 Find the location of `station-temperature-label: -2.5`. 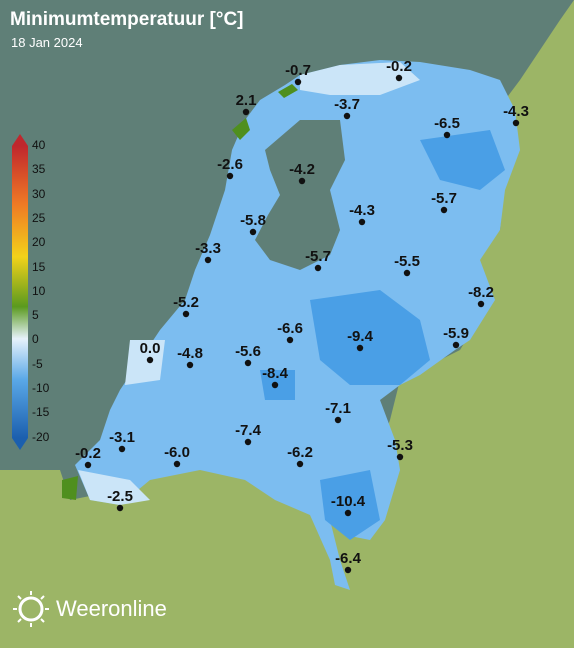

station-temperature-label: -2.5 is located at coordinates (120, 496).